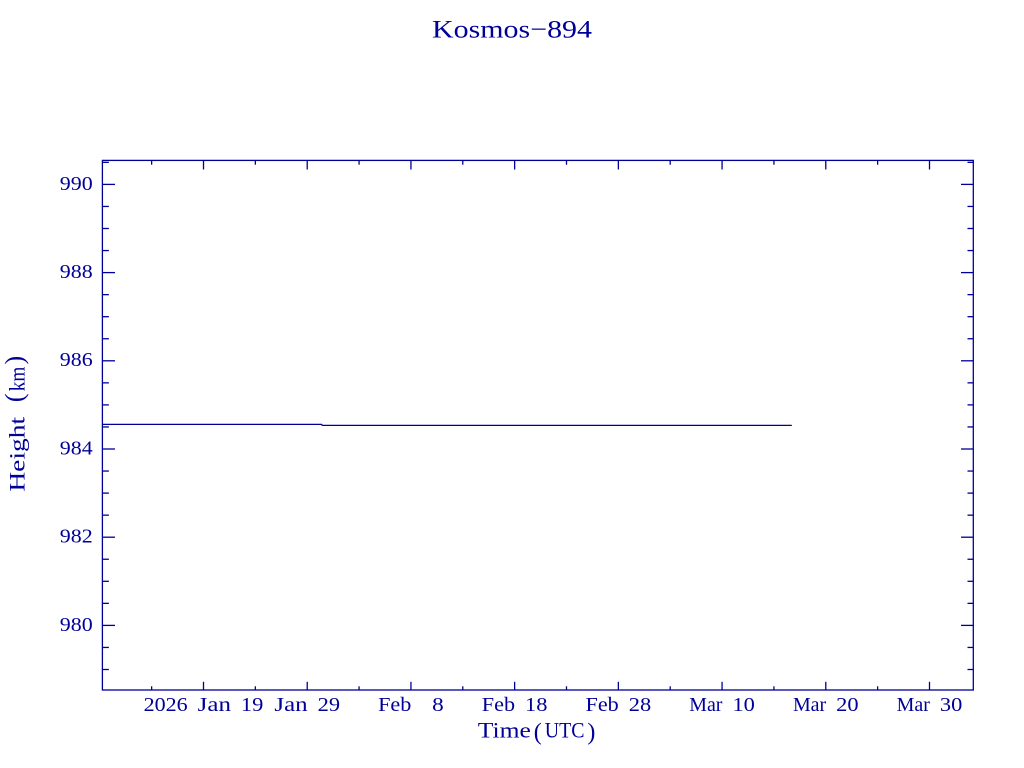  I want to click on svg-text: km, so click(17, 379).